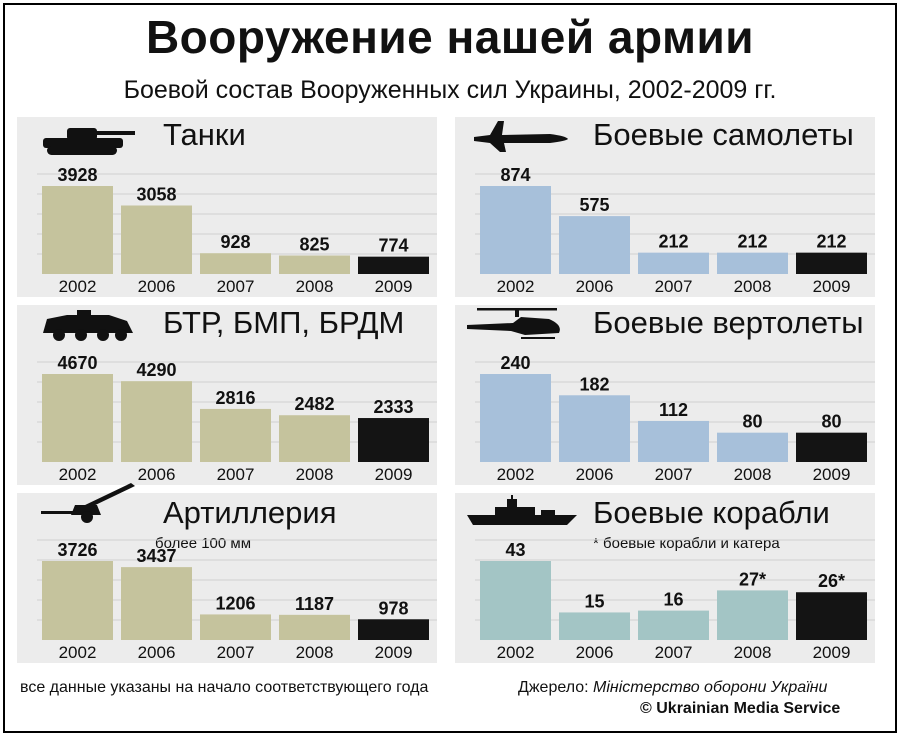  Describe the element at coordinates (522, 510) in the screenshot. I see `warship-icon` at that location.